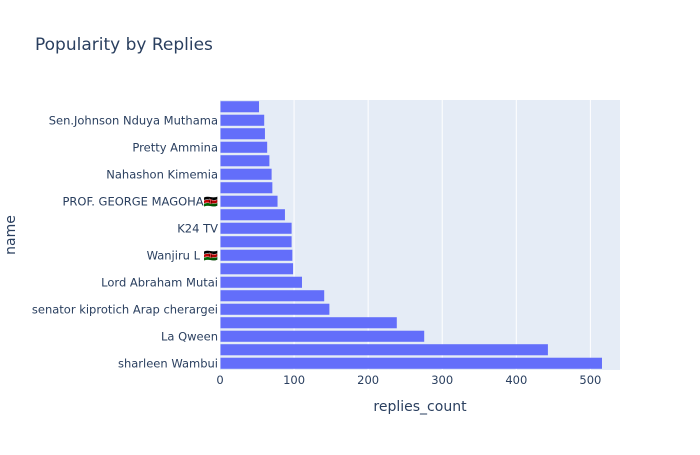 This screenshot has width=700, height=455. Describe the element at coordinates (442, 380) in the screenshot. I see `x-tick-label: 300` at that location.